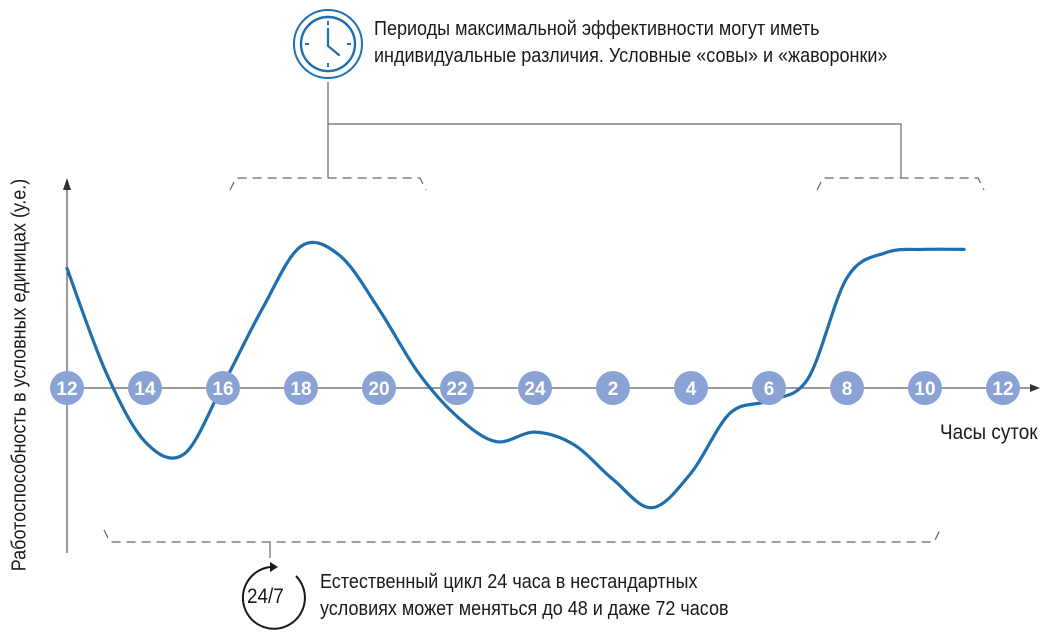 Image resolution: width=1051 pixels, height=641 pixels. I want to click on cycle-badge-text: 24/7, so click(265, 596).